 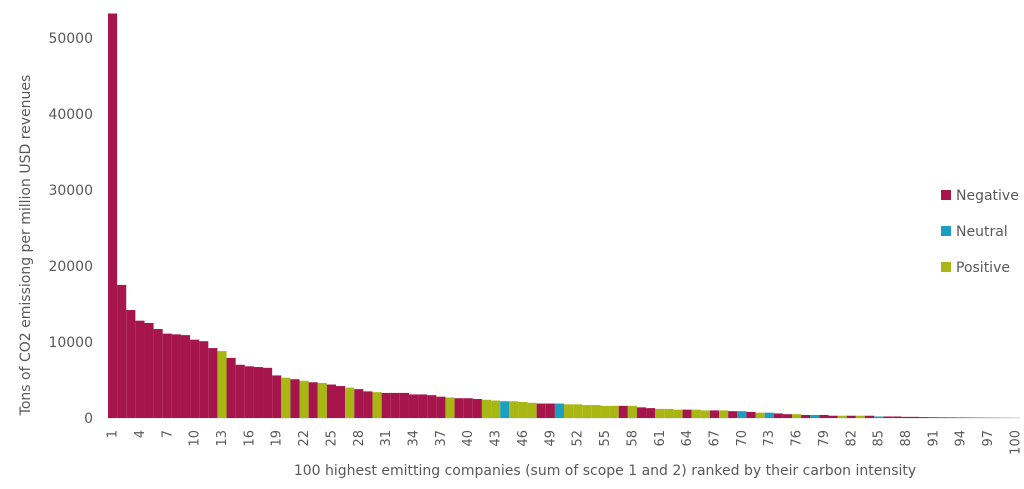 I want to click on x-tick-label: 64, so click(x=687, y=438).